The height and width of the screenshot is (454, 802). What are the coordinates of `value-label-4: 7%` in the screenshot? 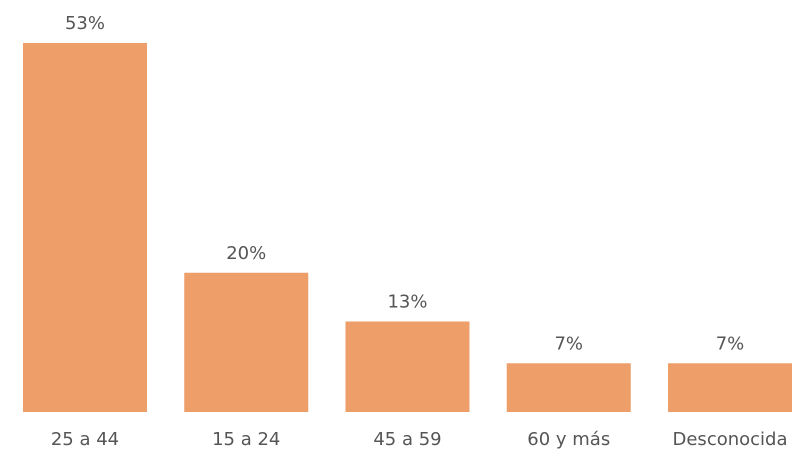 It's located at (730, 343).